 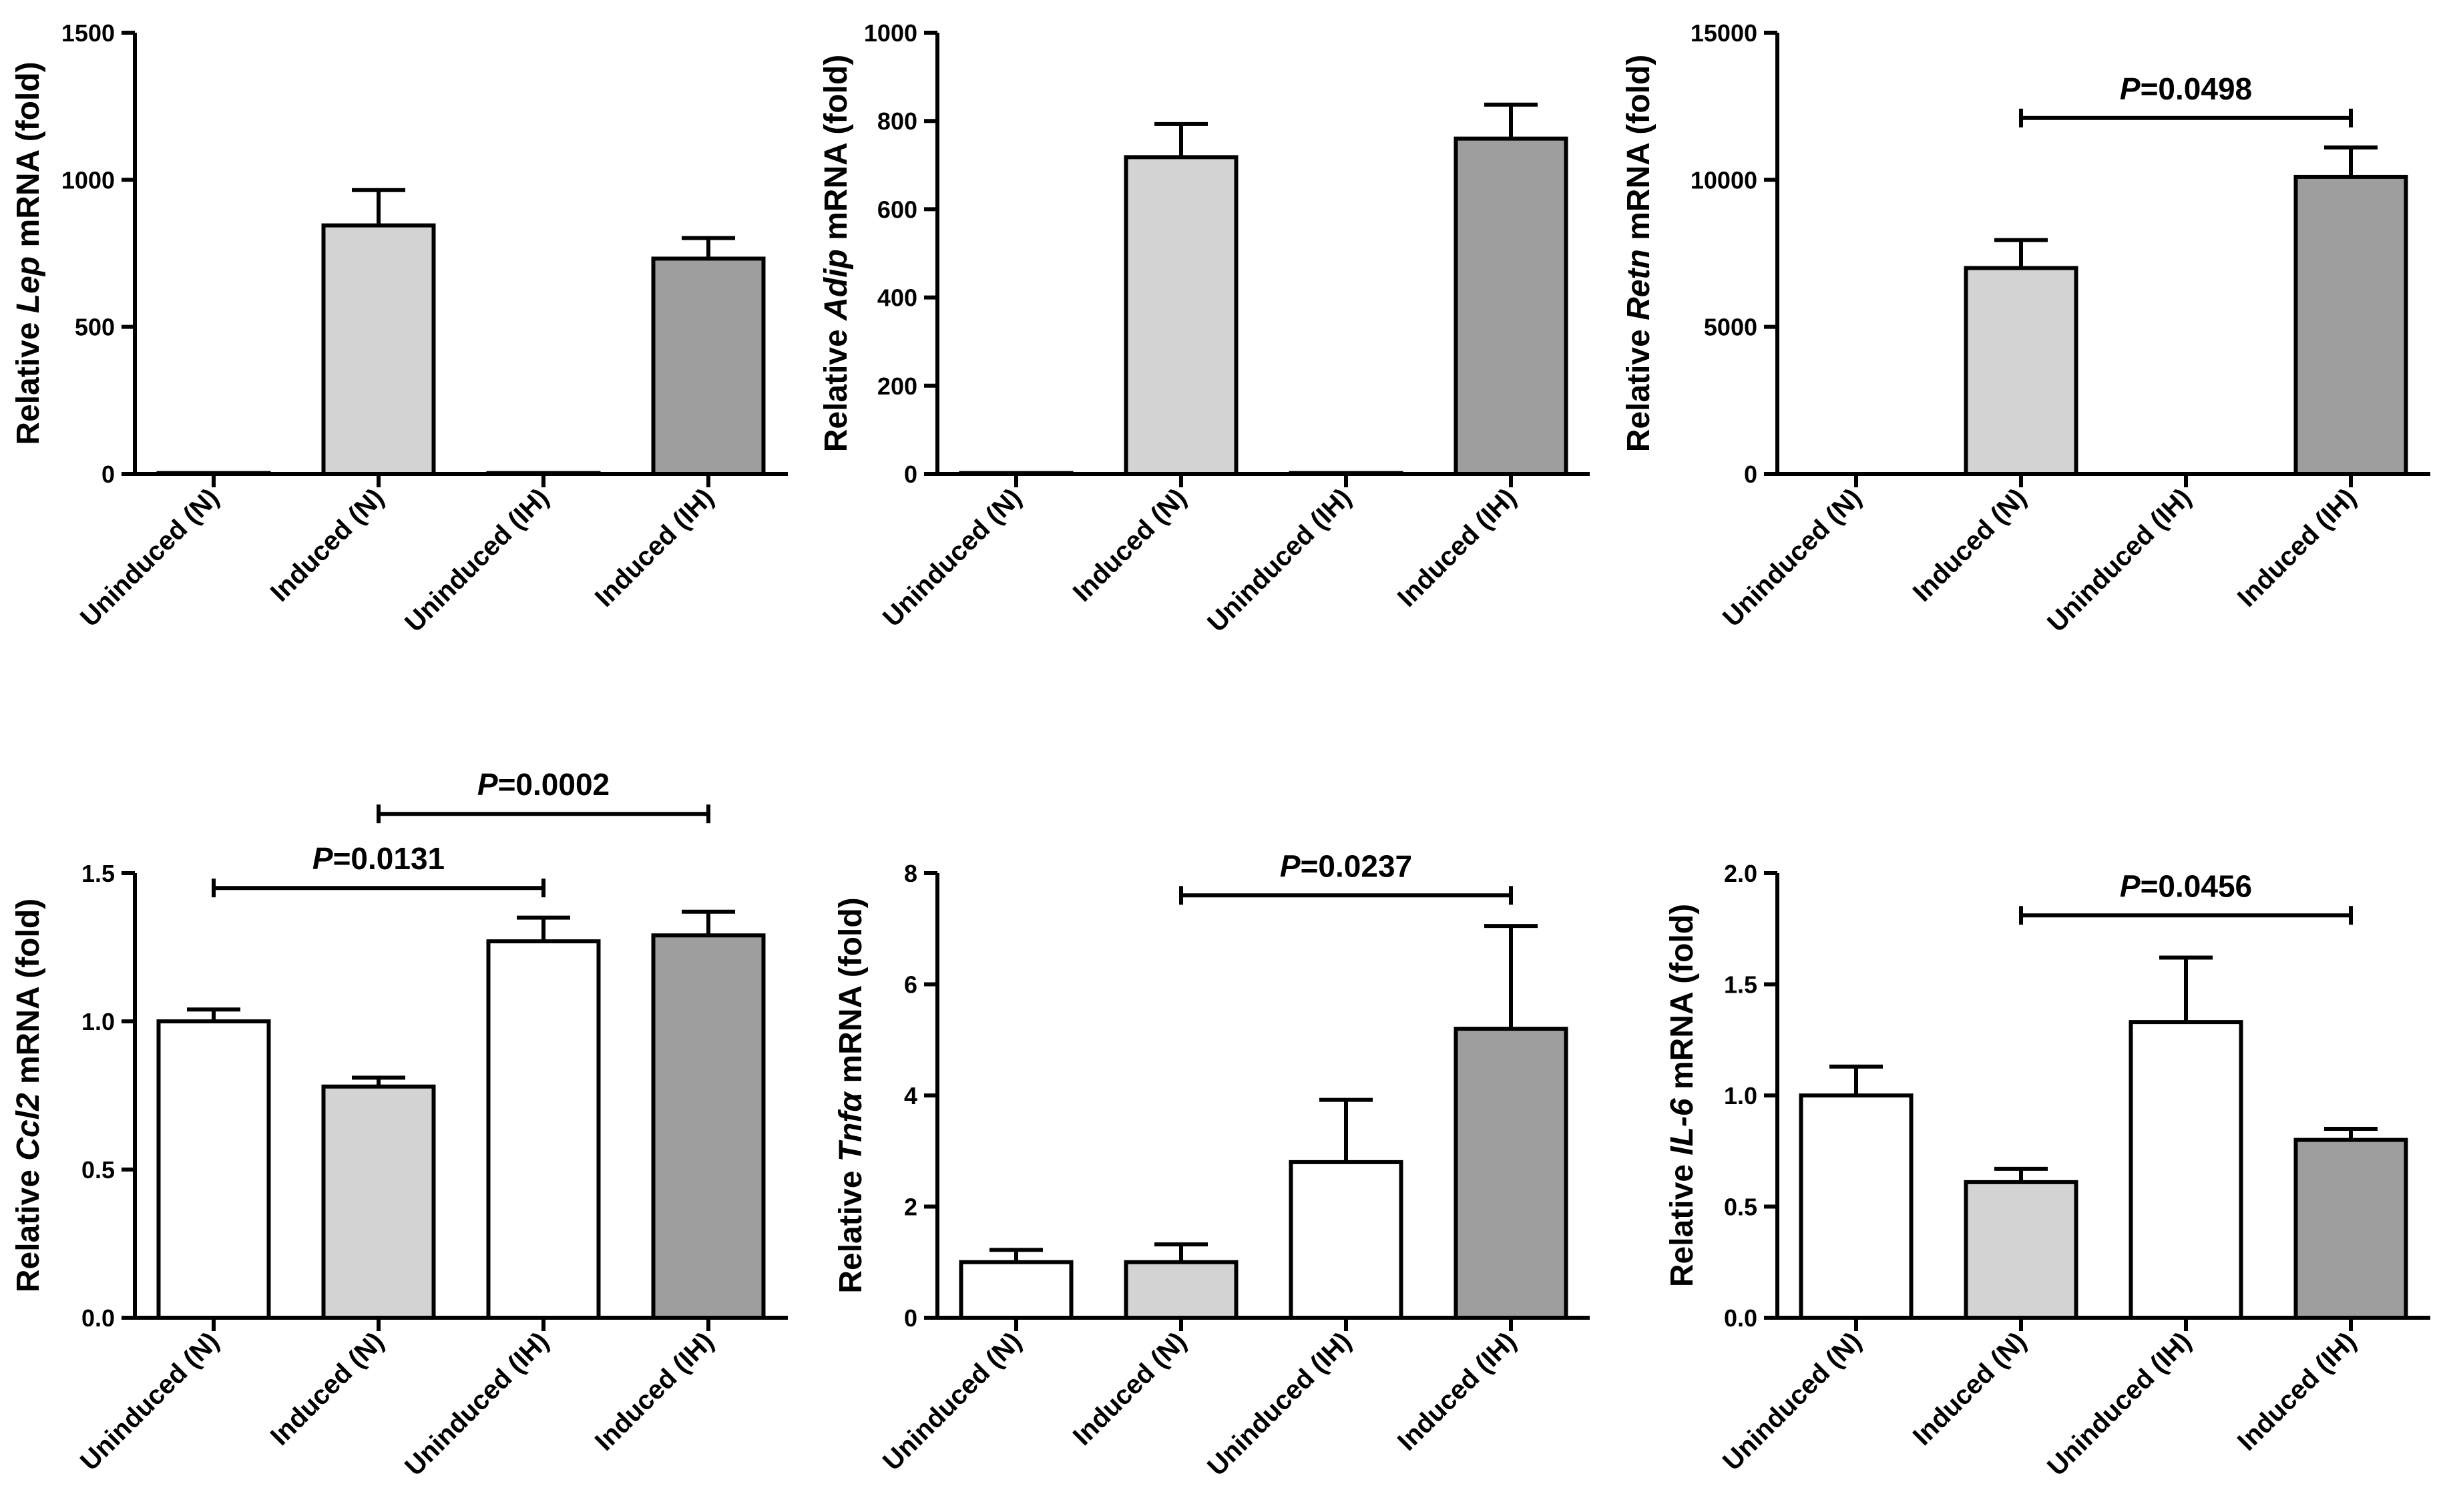 I want to click on y-axis-label-gene: Adip, so click(x=837, y=285).